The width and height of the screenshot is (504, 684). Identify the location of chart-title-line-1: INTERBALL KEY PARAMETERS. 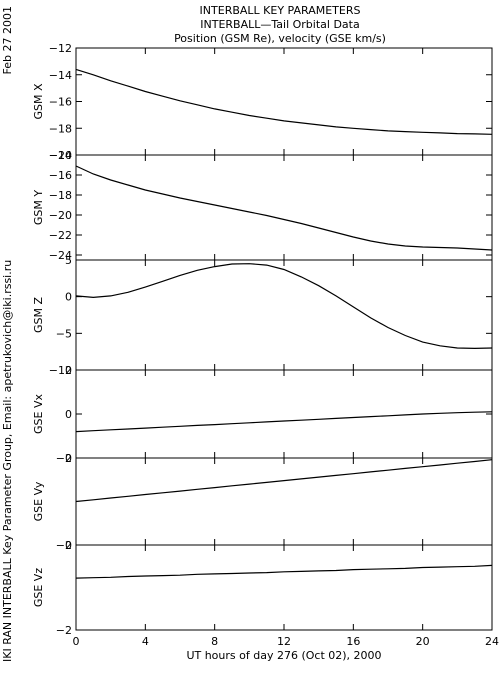
(280, 10).